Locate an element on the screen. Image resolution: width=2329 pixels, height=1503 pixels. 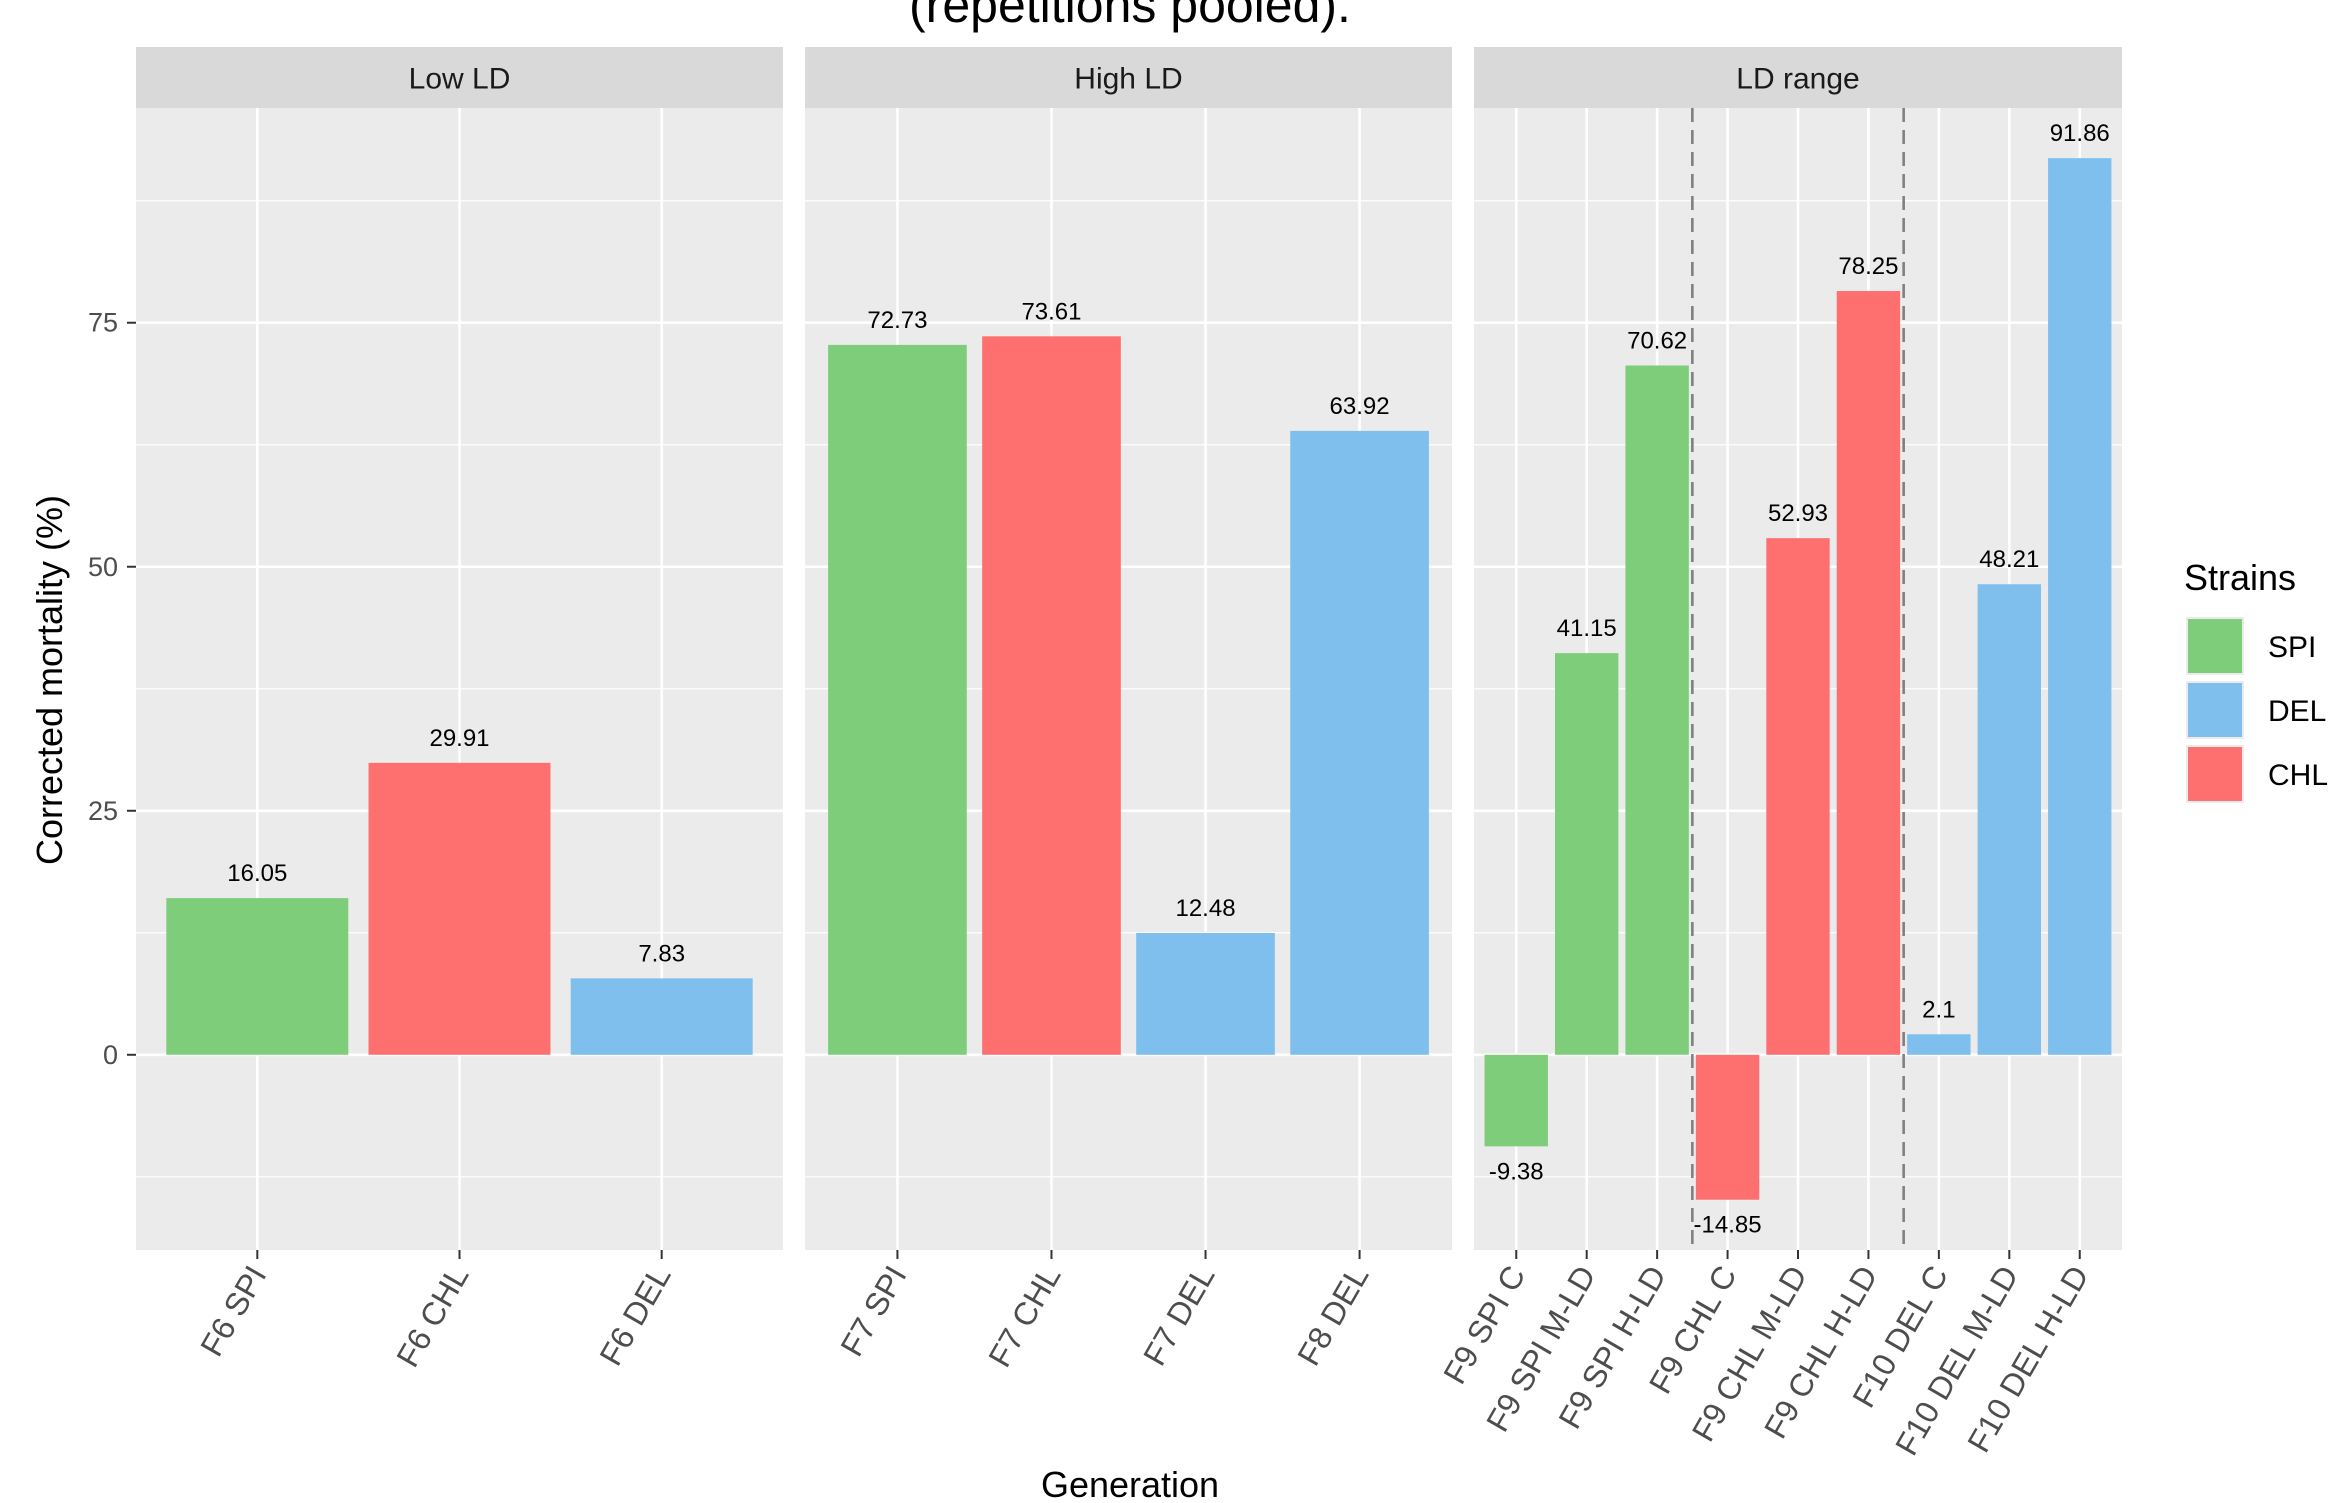
bar-value-label: 12.48 is located at coordinates (1205, 908).